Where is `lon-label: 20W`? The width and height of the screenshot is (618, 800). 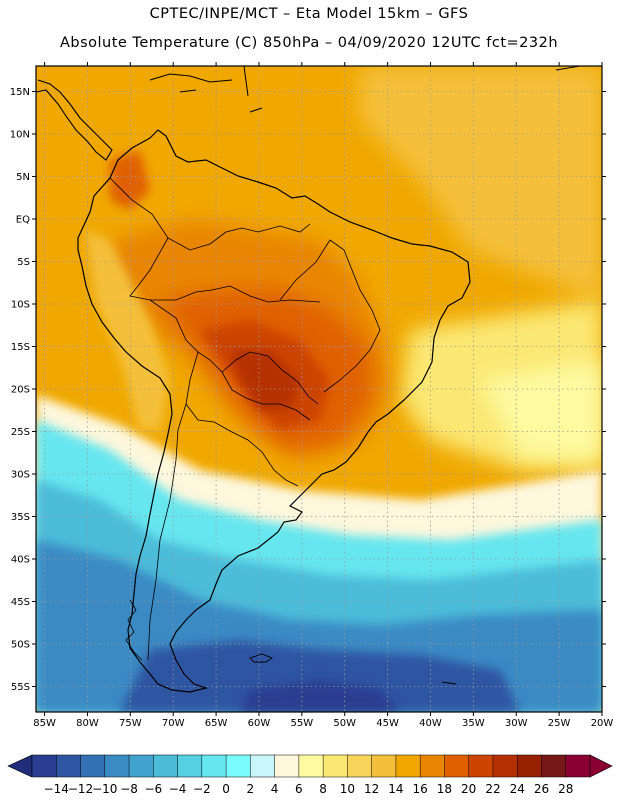
lon-label: 20W is located at coordinates (602, 723).